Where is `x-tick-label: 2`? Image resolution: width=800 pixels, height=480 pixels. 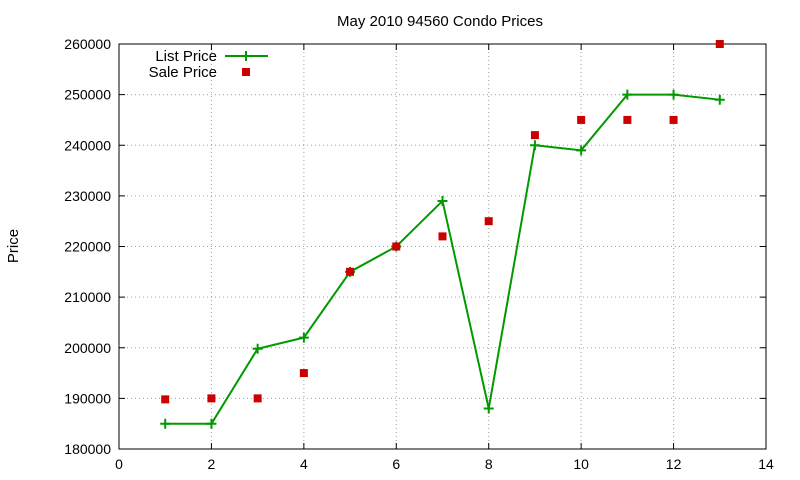 x-tick-label: 2 is located at coordinates (212, 464).